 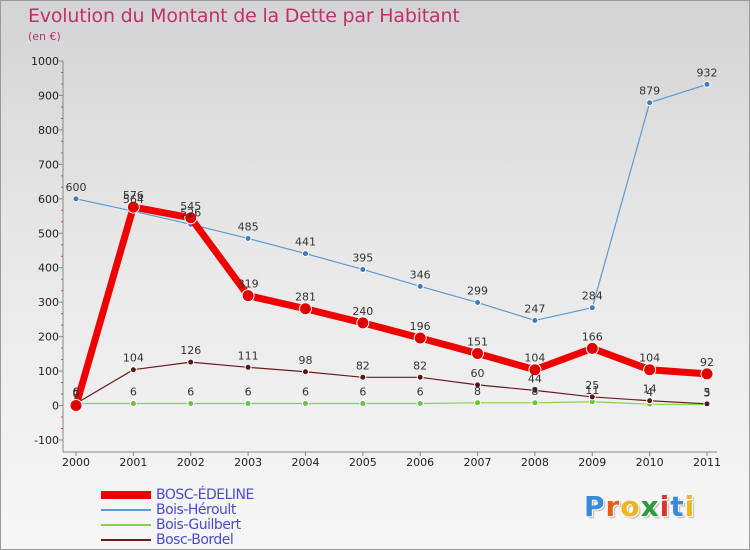 What do you see at coordinates (420, 326) in the screenshot?
I see `data-label-bosc-deline: 196` at bounding box center [420, 326].